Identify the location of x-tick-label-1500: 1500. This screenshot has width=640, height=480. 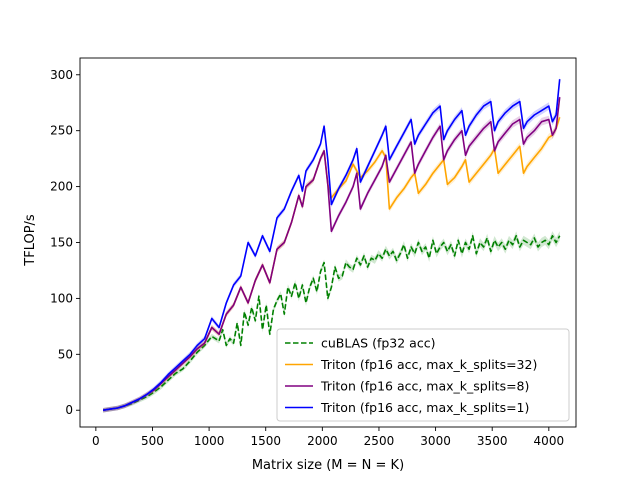
(265, 441).